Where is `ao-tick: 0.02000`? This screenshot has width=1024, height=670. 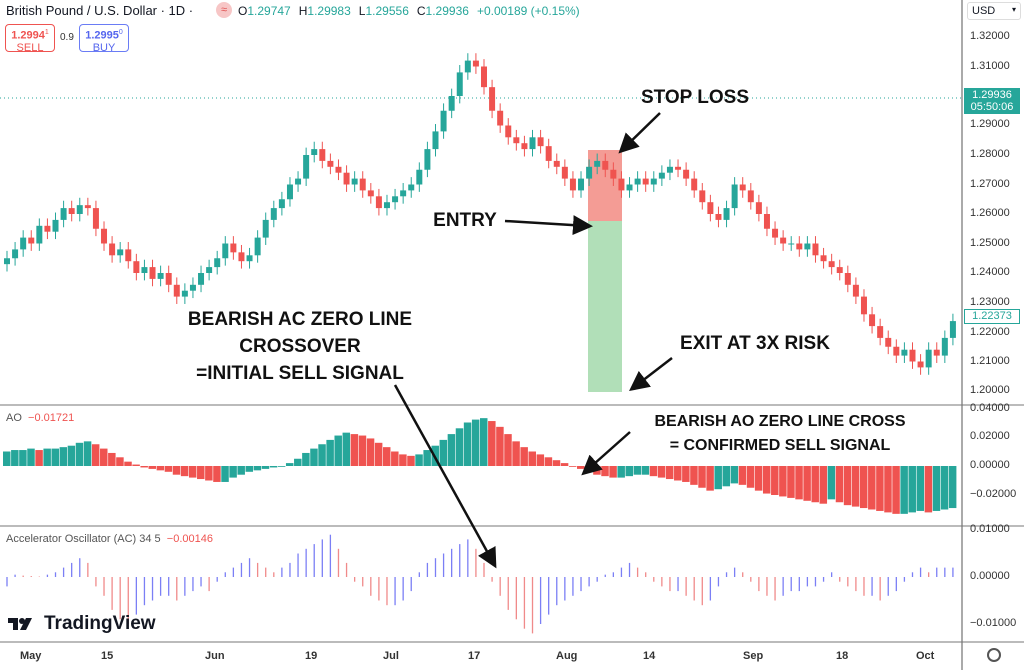 ao-tick: 0.02000 is located at coordinates (990, 436).